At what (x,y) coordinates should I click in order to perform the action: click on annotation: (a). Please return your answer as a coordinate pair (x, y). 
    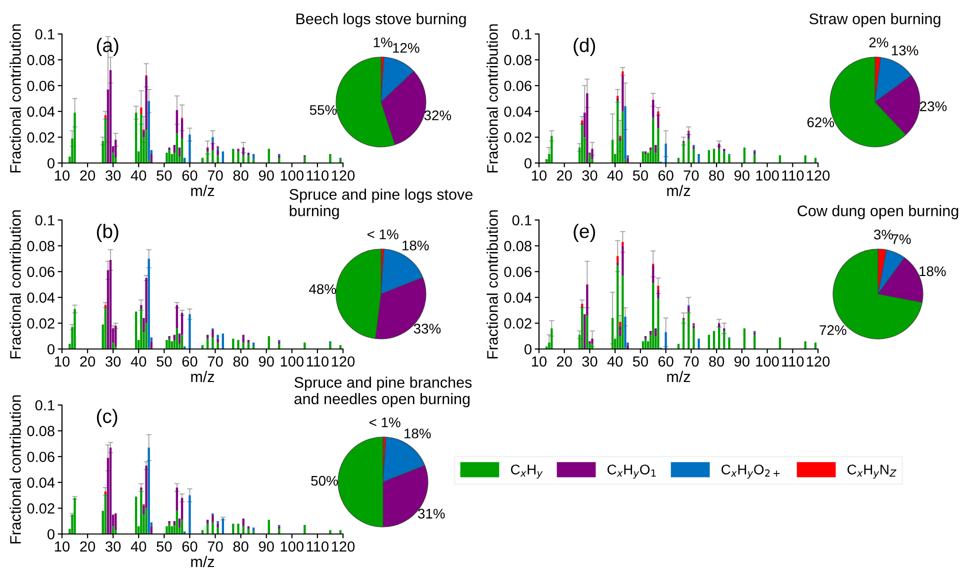
    Looking at the image, I should click on (107, 47).